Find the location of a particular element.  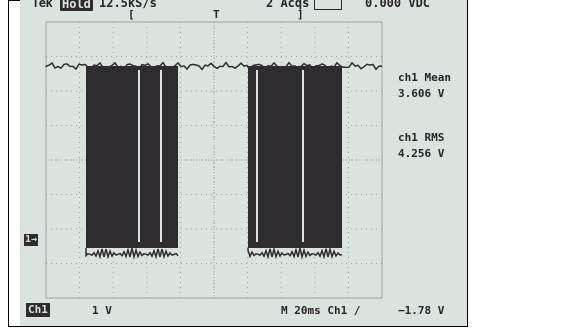

dc-readout: 0.000 VDC is located at coordinates (398, 5).